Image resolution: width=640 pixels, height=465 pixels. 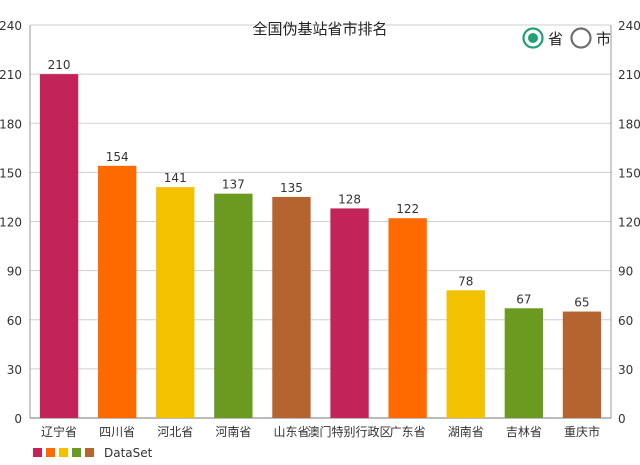 I want to click on y-tick-label-right: 30, so click(x=625, y=370).